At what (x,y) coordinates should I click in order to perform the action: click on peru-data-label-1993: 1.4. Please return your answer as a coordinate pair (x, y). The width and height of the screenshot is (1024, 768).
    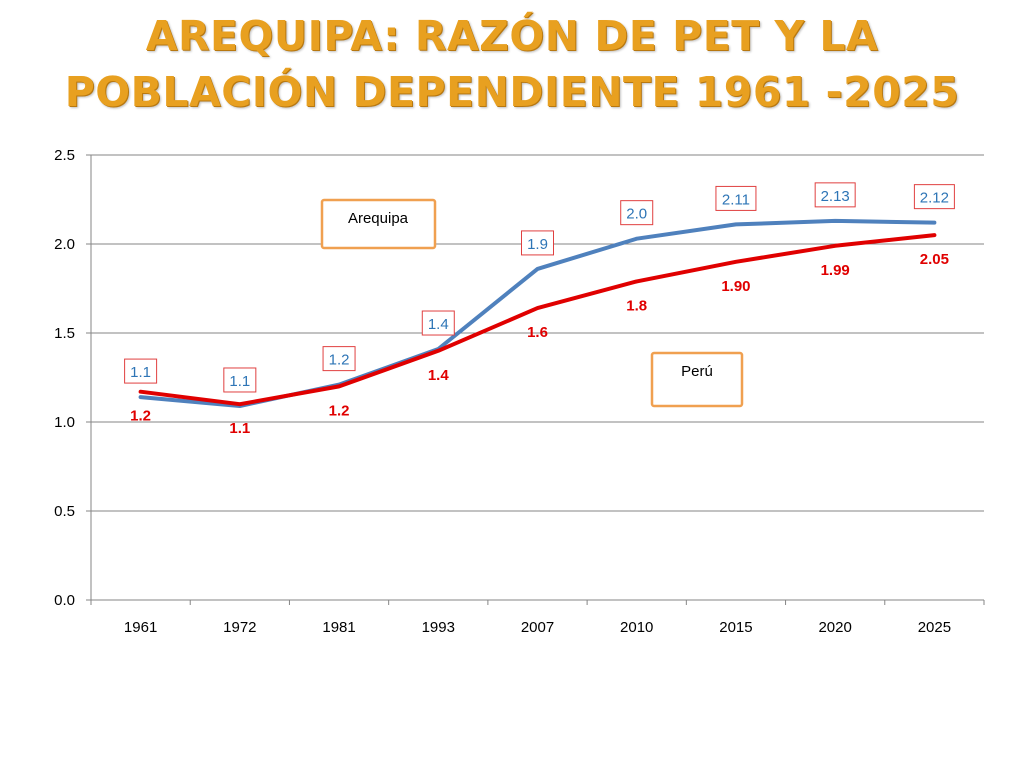
    Looking at the image, I should click on (439, 375).